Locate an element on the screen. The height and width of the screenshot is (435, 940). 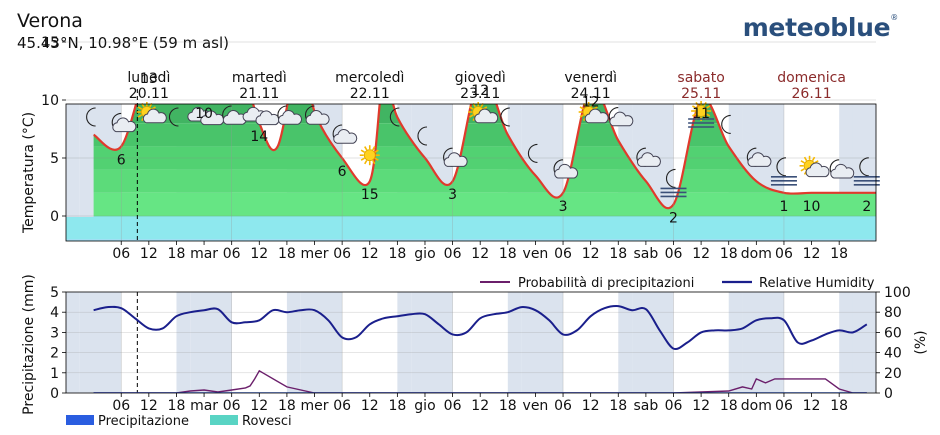
legend-swatch-showers is located at coordinates (224, 420).